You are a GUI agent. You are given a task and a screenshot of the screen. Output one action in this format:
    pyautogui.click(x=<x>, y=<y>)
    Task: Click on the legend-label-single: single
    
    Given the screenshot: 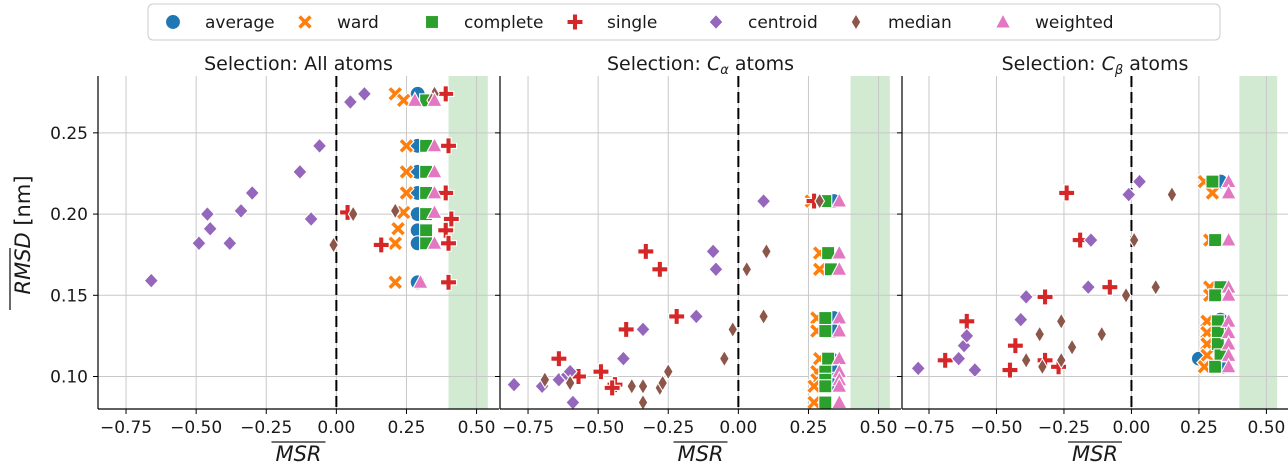 What is the action you would take?
    pyautogui.click(x=632, y=23)
    